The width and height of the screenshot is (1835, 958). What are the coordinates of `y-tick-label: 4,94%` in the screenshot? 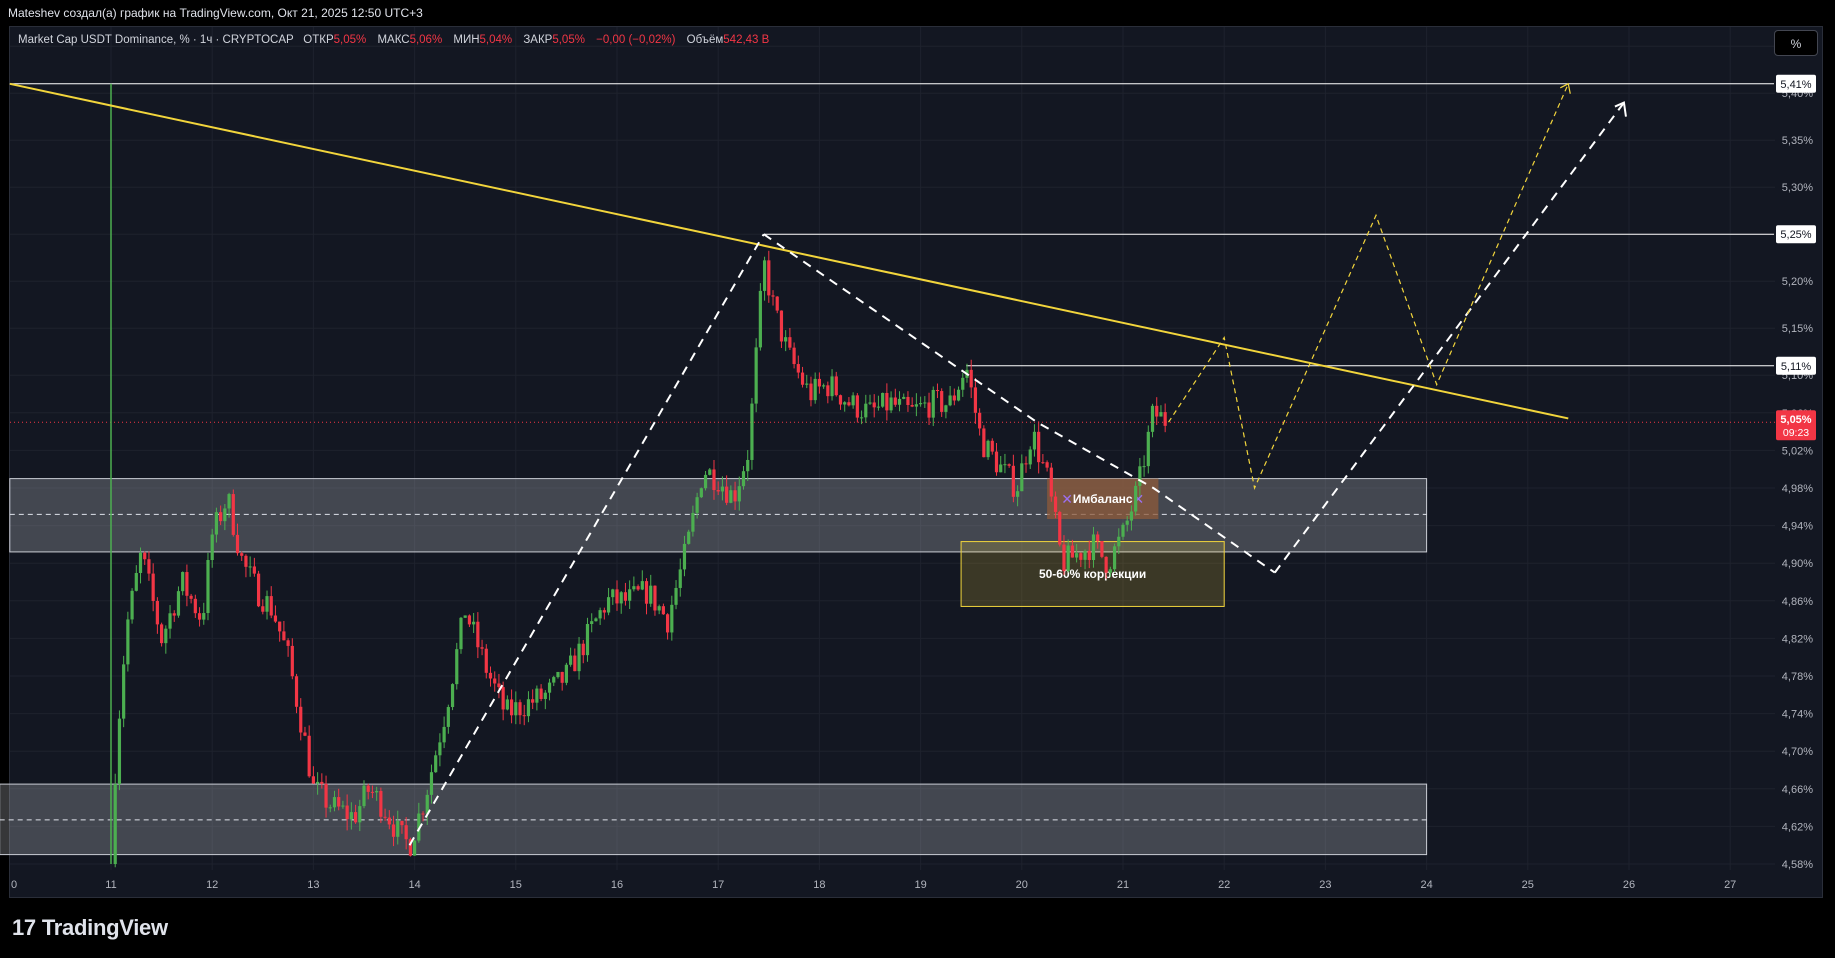 It's located at (1797, 527).